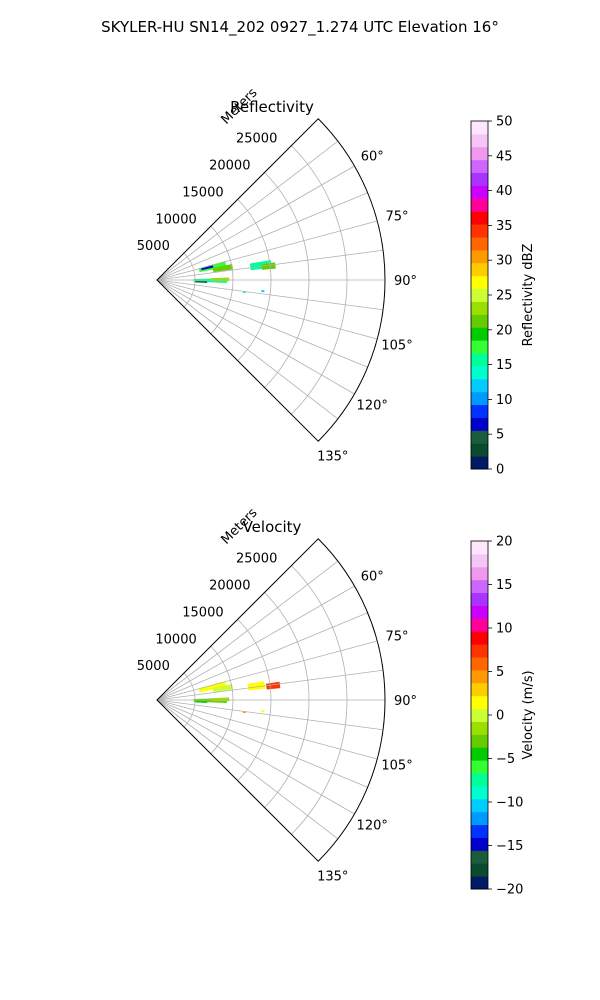 Image resolution: width=600 pixels, height=1000 pixels. I want to click on velocity-title: Velocity, so click(272, 527).